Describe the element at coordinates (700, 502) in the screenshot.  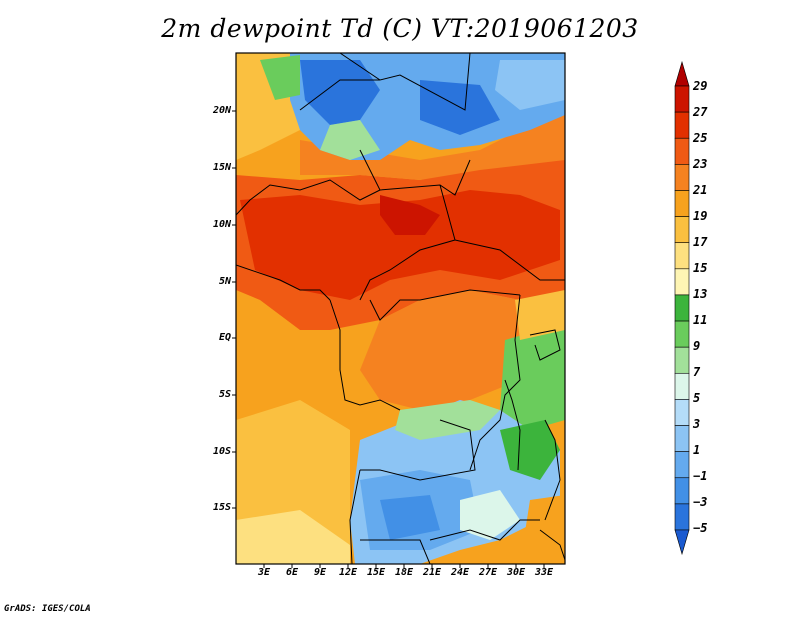
I see `colorbar-label-minus3: −3` at that location.